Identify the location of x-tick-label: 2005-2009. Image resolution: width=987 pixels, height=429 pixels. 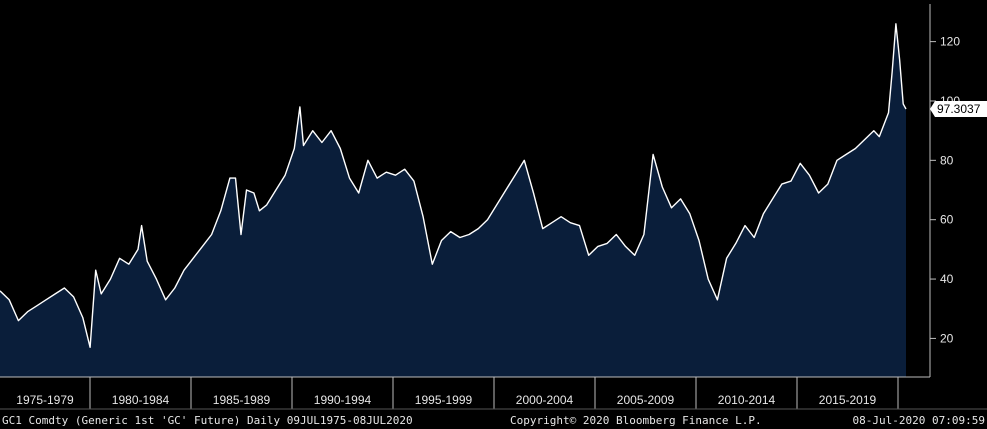
(646, 400).